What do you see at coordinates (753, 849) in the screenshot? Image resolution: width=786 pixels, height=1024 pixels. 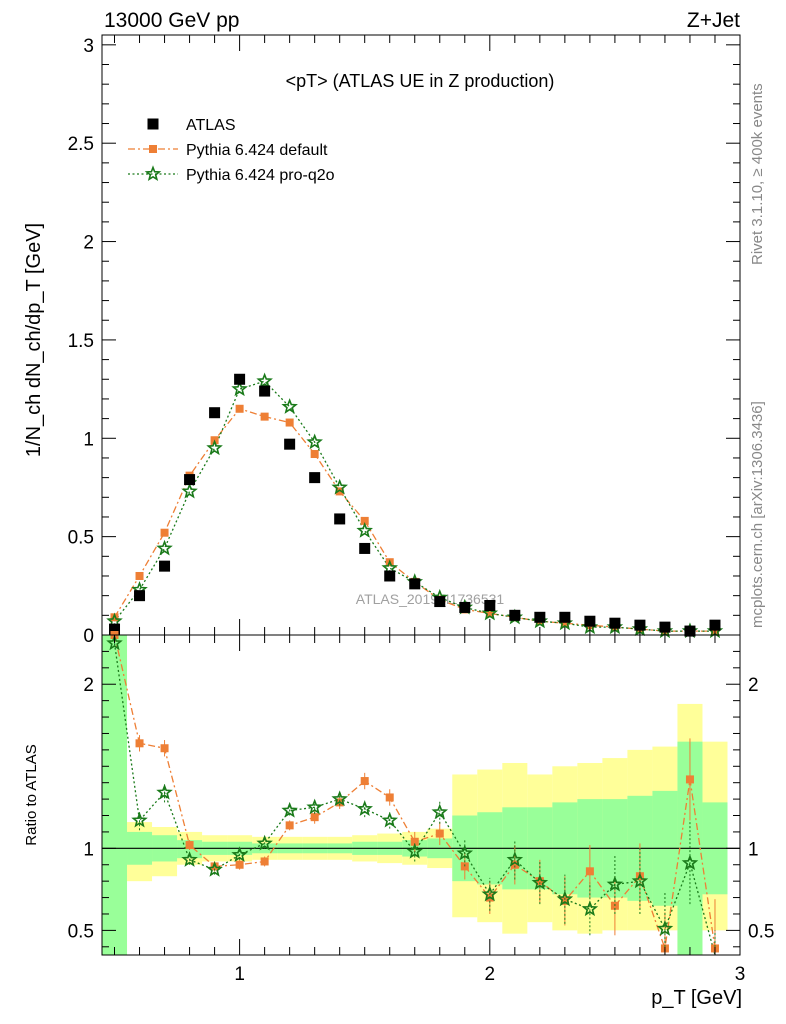 I see `ratio-ytick-label-right-1: 1` at bounding box center [753, 849].